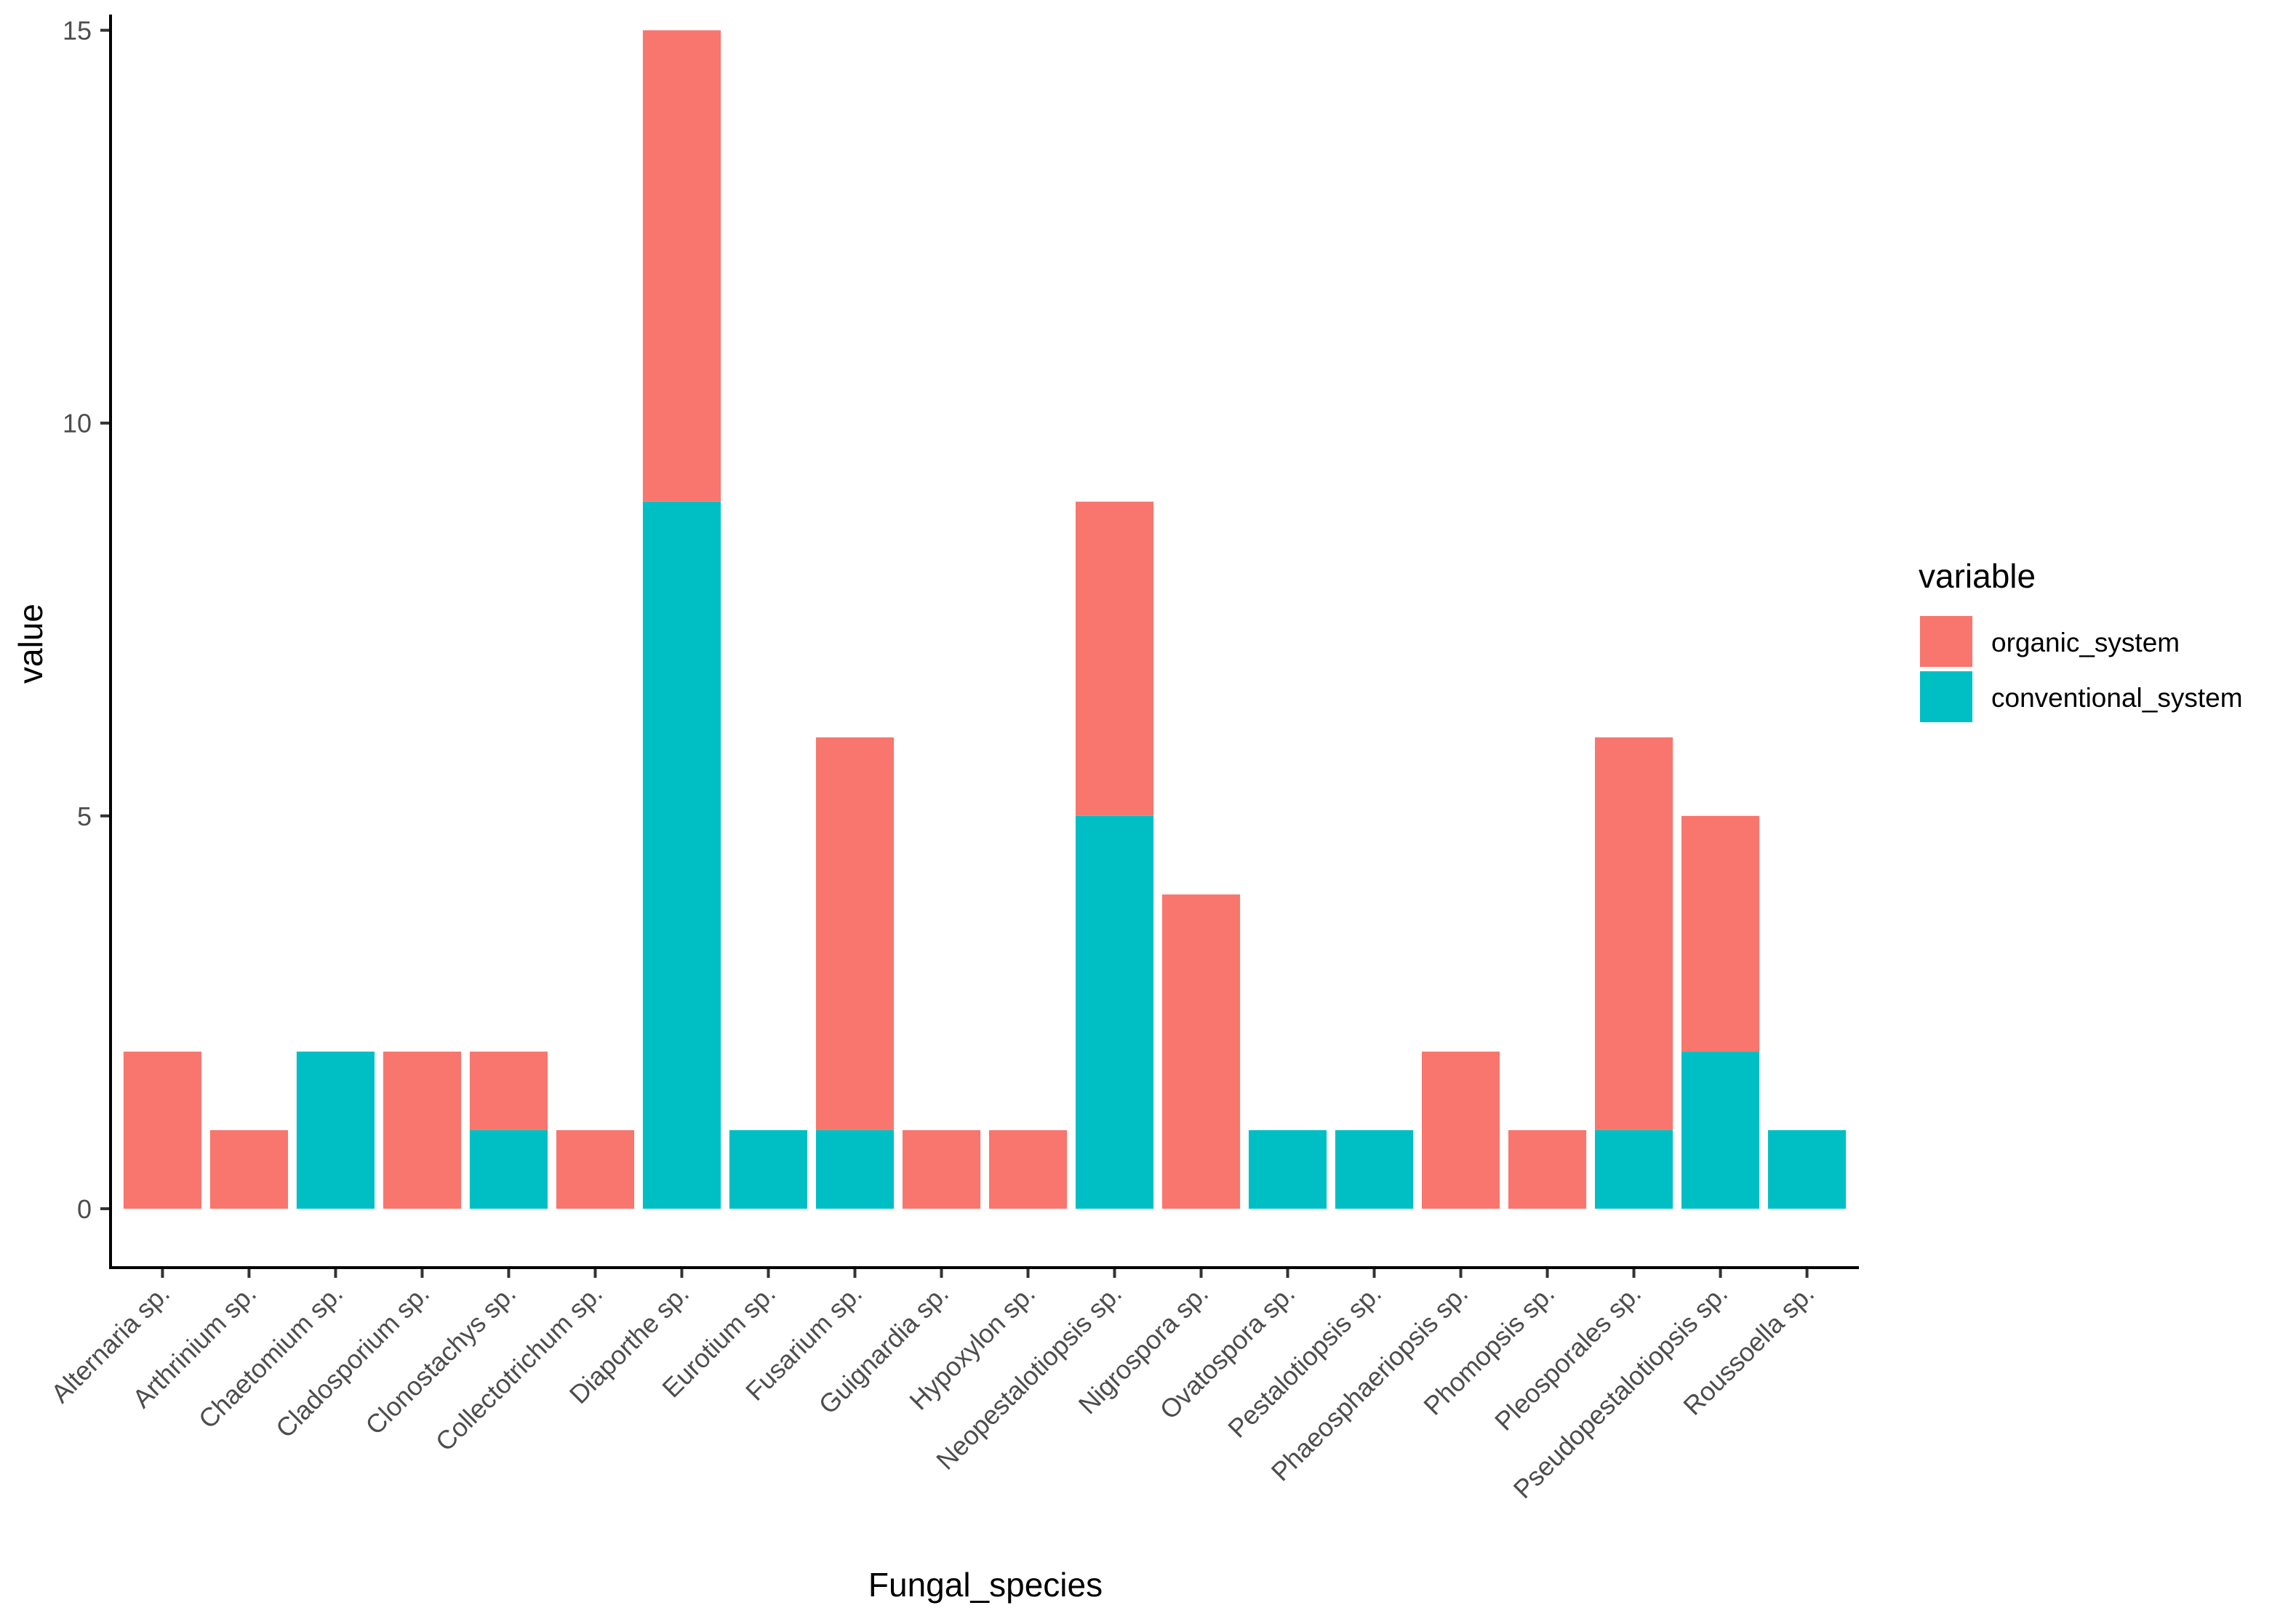 Image resolution: width=2296 pixels, height=1616 pixels. I want to click on bar-collectotrichum-sp-organic, so click(595, 1169).